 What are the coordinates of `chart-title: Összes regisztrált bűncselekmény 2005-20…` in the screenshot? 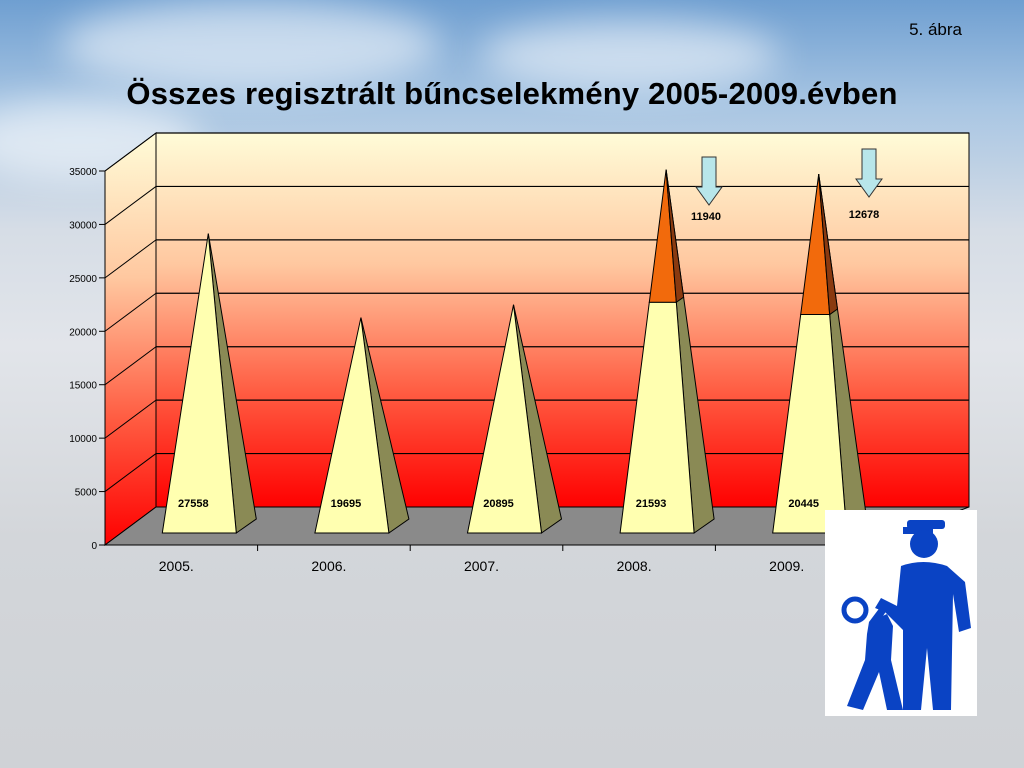 It's located at (512, 93).